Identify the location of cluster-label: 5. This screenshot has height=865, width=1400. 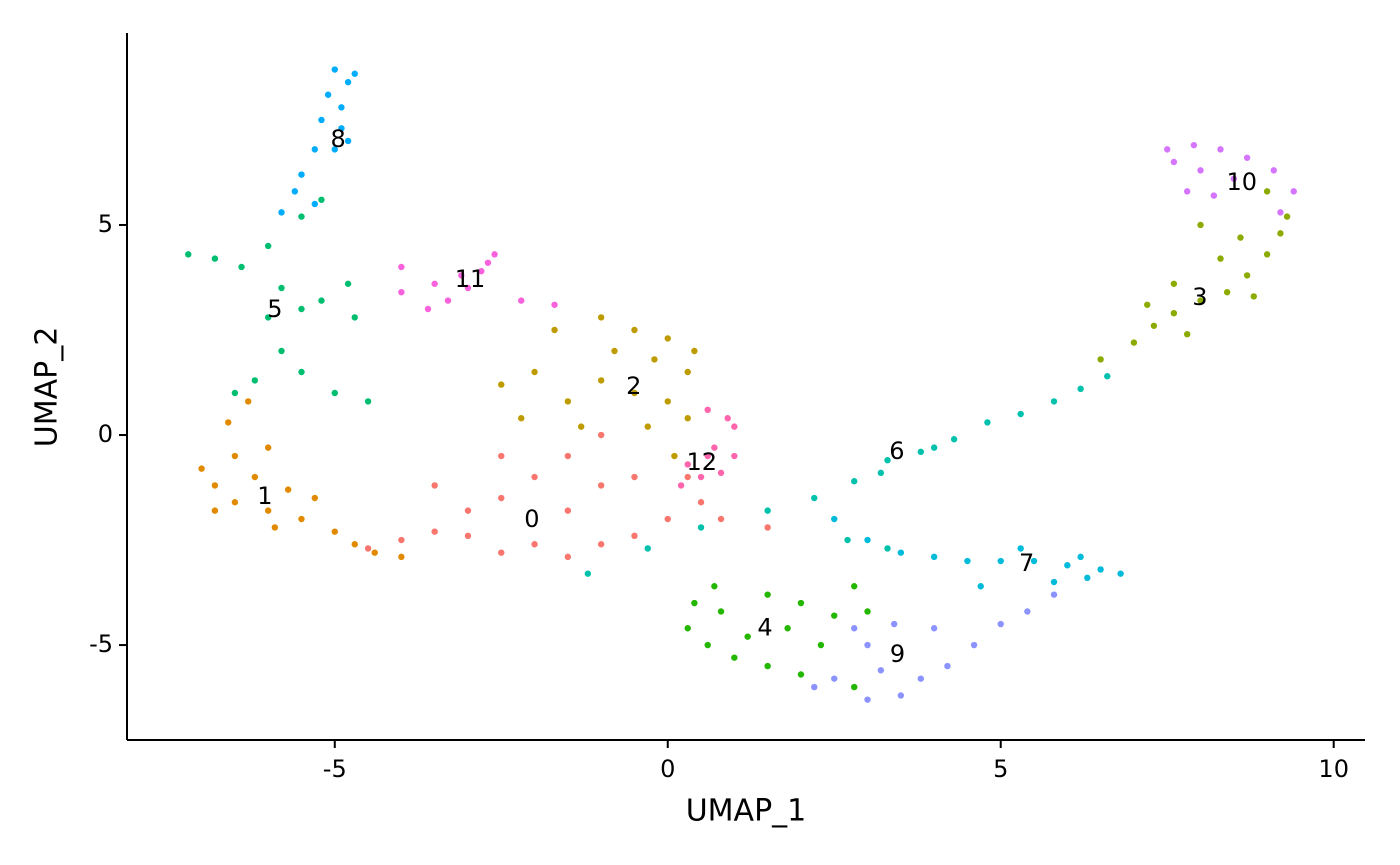
(274, 309).